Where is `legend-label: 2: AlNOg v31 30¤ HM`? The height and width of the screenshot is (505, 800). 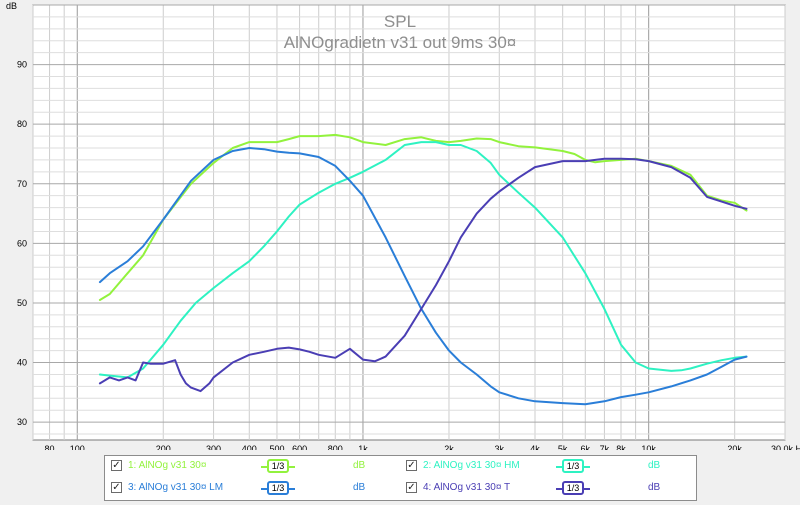 legend-label: 2: AlNOg v31 30¤ HM is located at coordinates (471, 465).